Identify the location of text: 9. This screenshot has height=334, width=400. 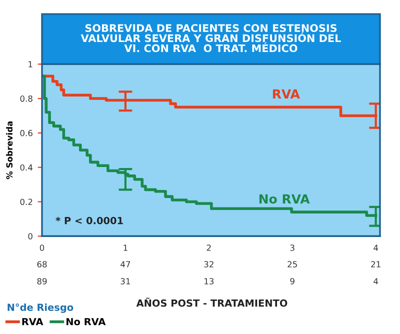
(292, 281).